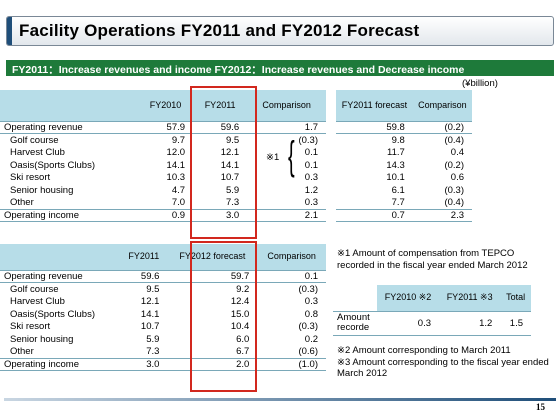 The height and width of the screenshot is (420, 560). I want to click on header-cell: FY2011 forecast, so click(374, 105).